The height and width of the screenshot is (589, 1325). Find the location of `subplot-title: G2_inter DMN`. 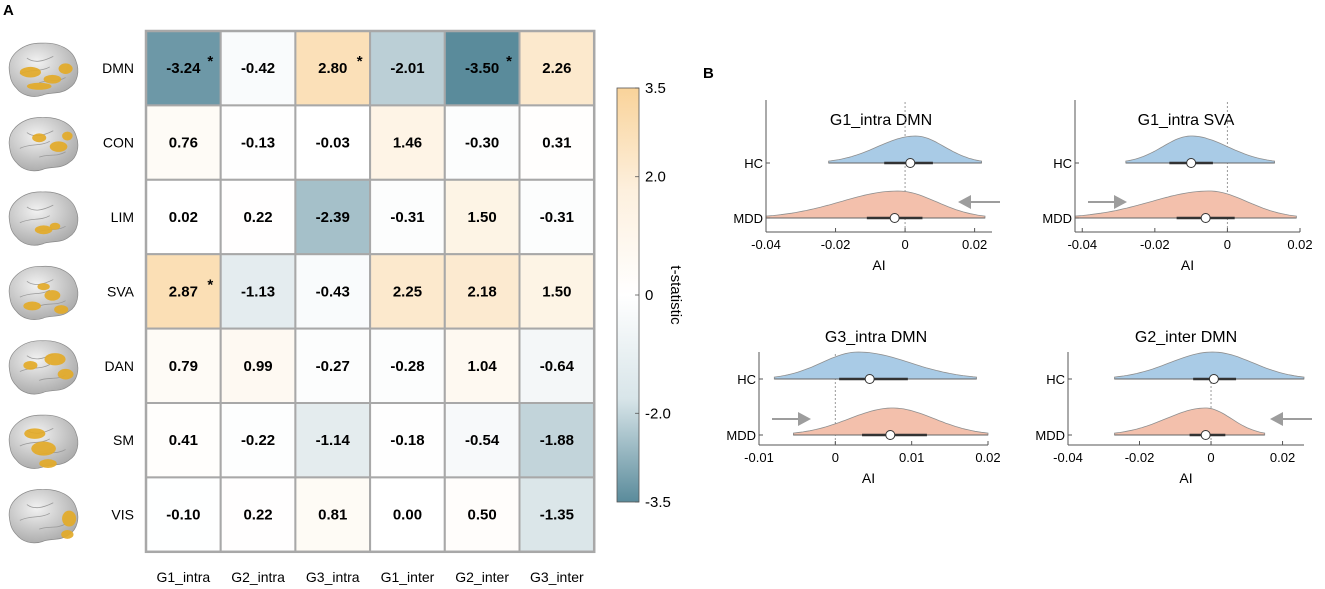

subplot-title: G2_inter DMN is located at coordinates (1186, 337).